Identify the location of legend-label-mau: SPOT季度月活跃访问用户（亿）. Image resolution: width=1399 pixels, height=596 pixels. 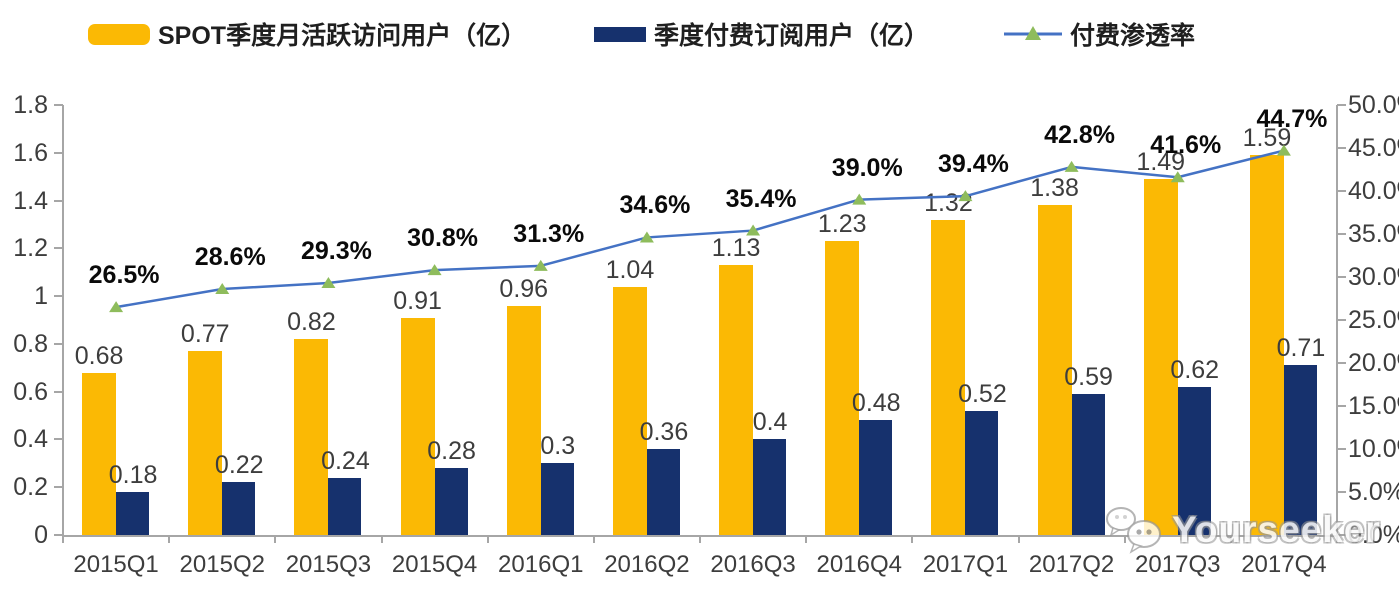
(342, 36).